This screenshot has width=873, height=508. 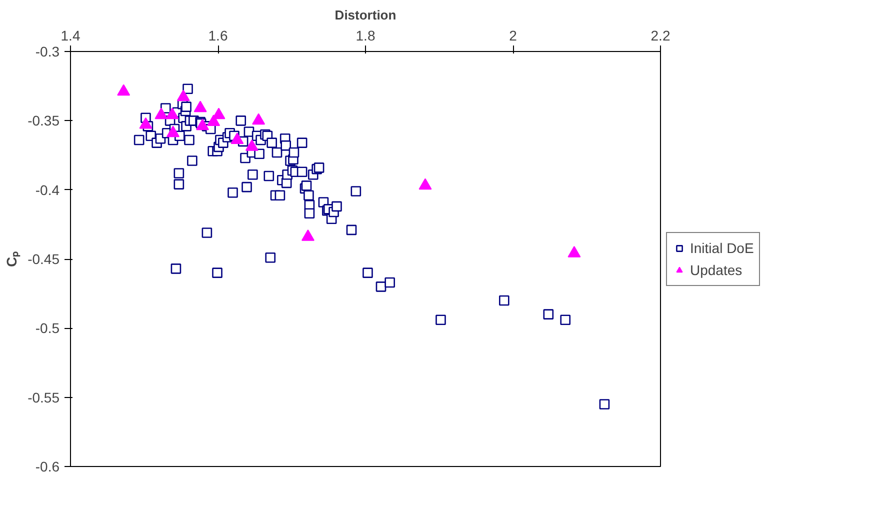 I want to click on x-tick-label: 2.2, so click(x=660, y=36).